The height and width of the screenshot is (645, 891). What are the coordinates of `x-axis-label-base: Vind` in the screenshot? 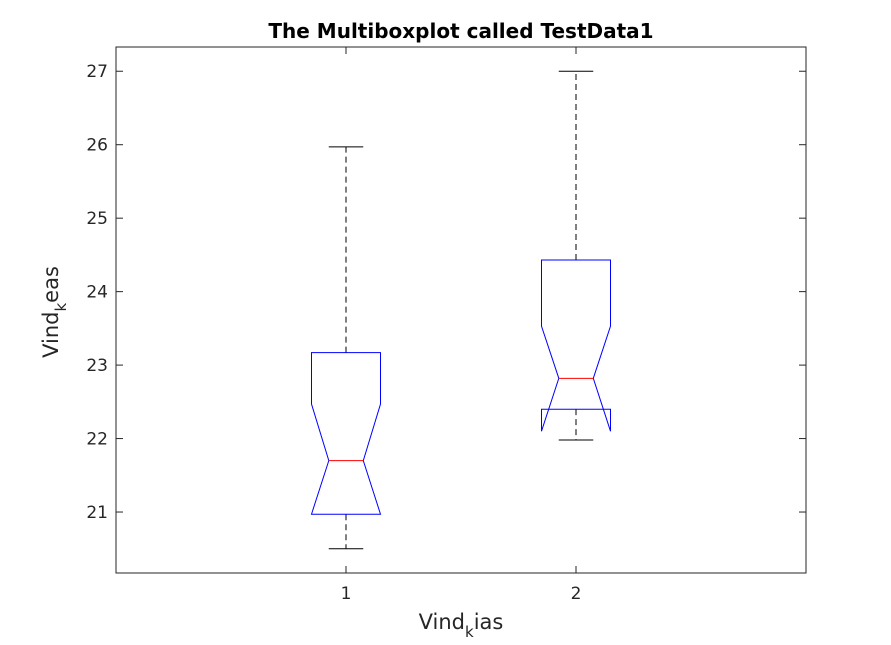 It's located at (442, 622).